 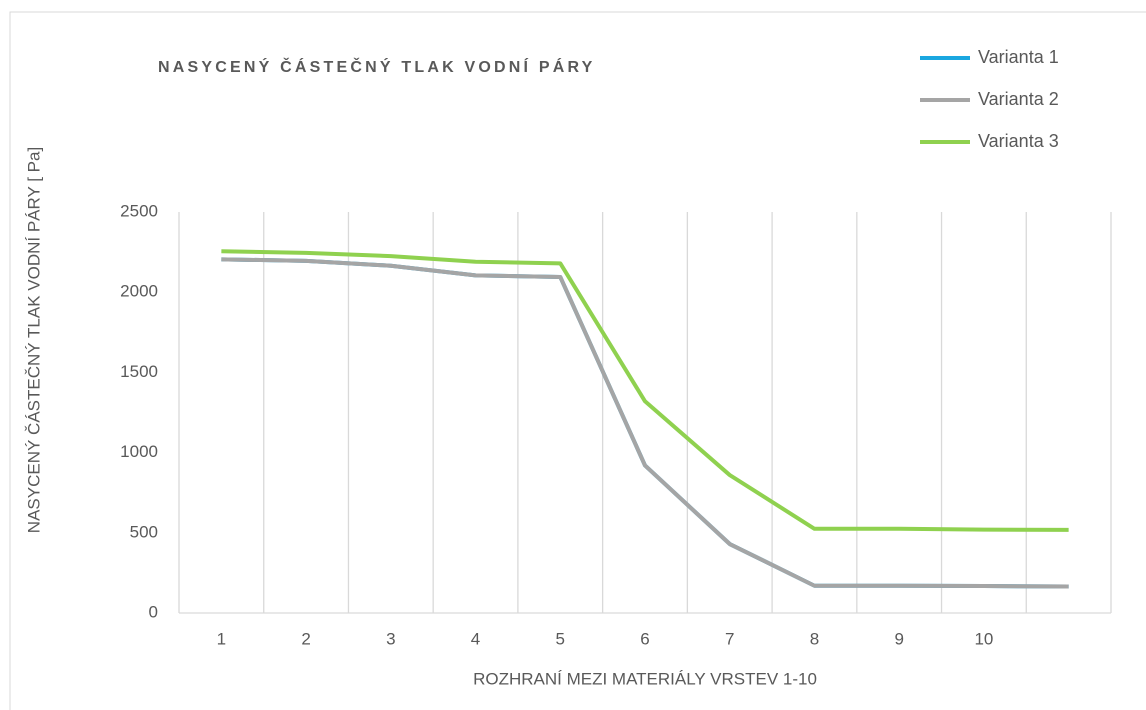 I want to click on chart-title: NASYCENÝ ČÁSTEČNÝ TLAK VODNÍ PÁRY, so click(x=376, y=66).